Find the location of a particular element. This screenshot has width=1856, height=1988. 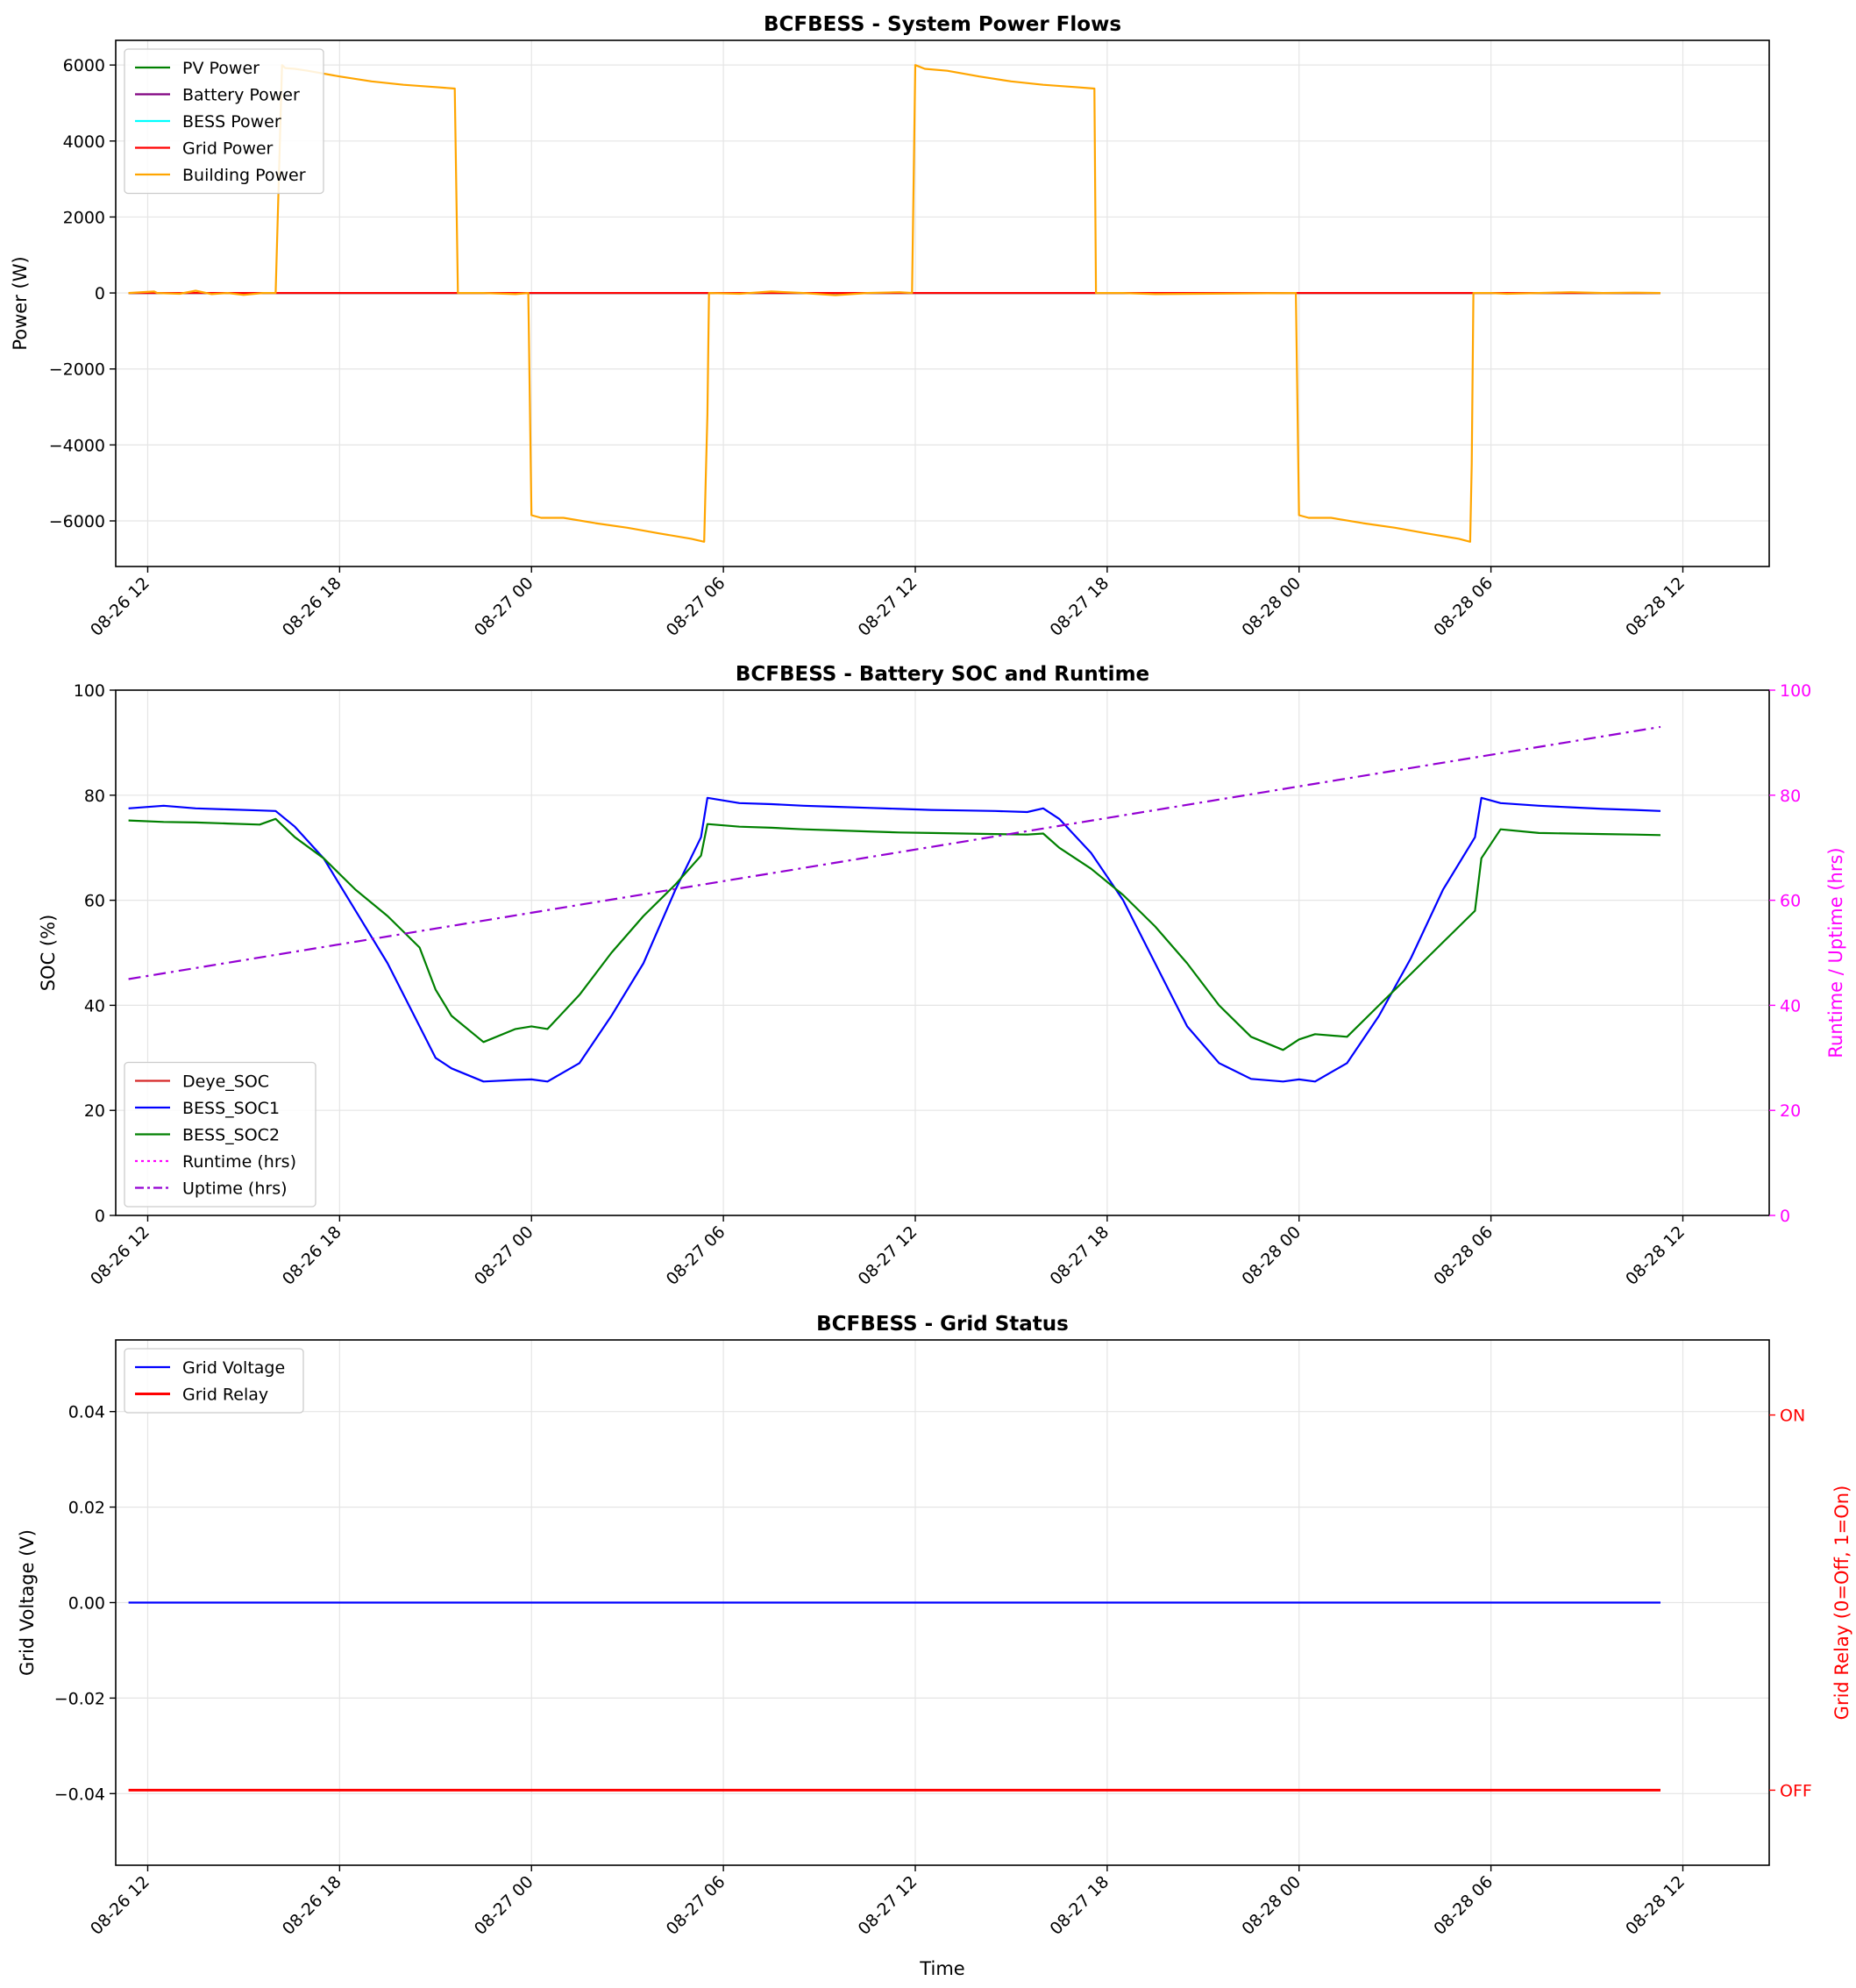

y2-tick-label: OFF is located at coordinates (1796, 1790).